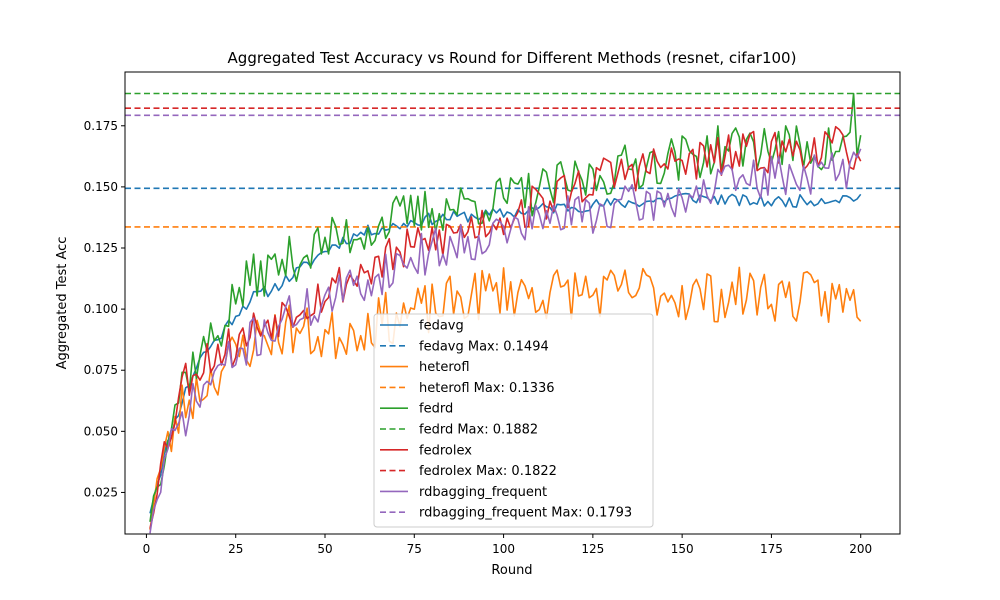 This screenshot has height=600, width=1000. Describe the element at coordinates (101, 248) in the screenshot. I see `y-tick-label: 0.125` at that location.